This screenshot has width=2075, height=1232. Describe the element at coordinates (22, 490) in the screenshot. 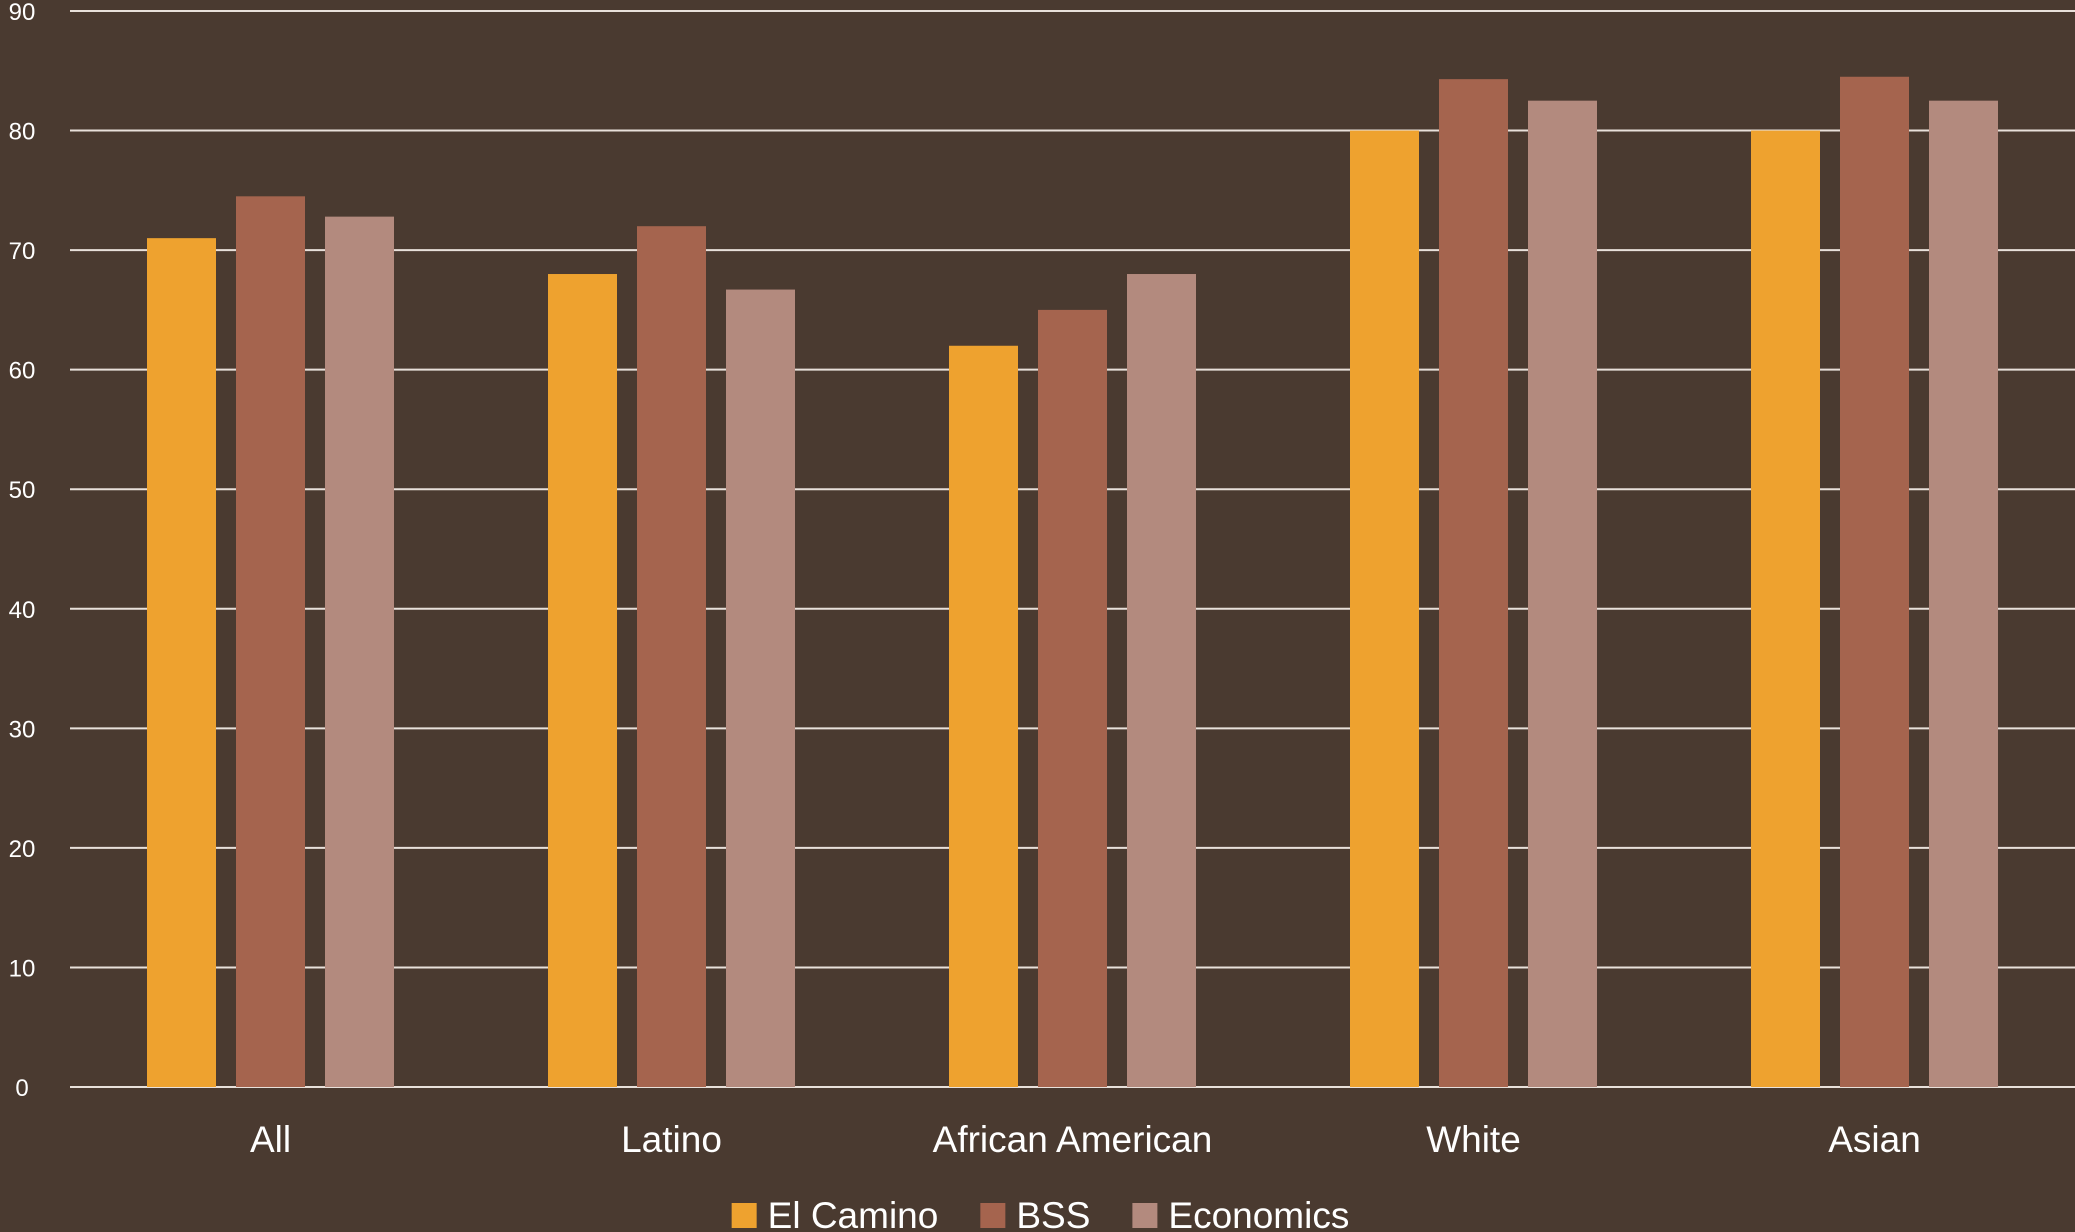

I see `y-tick-label: 50` at that location.